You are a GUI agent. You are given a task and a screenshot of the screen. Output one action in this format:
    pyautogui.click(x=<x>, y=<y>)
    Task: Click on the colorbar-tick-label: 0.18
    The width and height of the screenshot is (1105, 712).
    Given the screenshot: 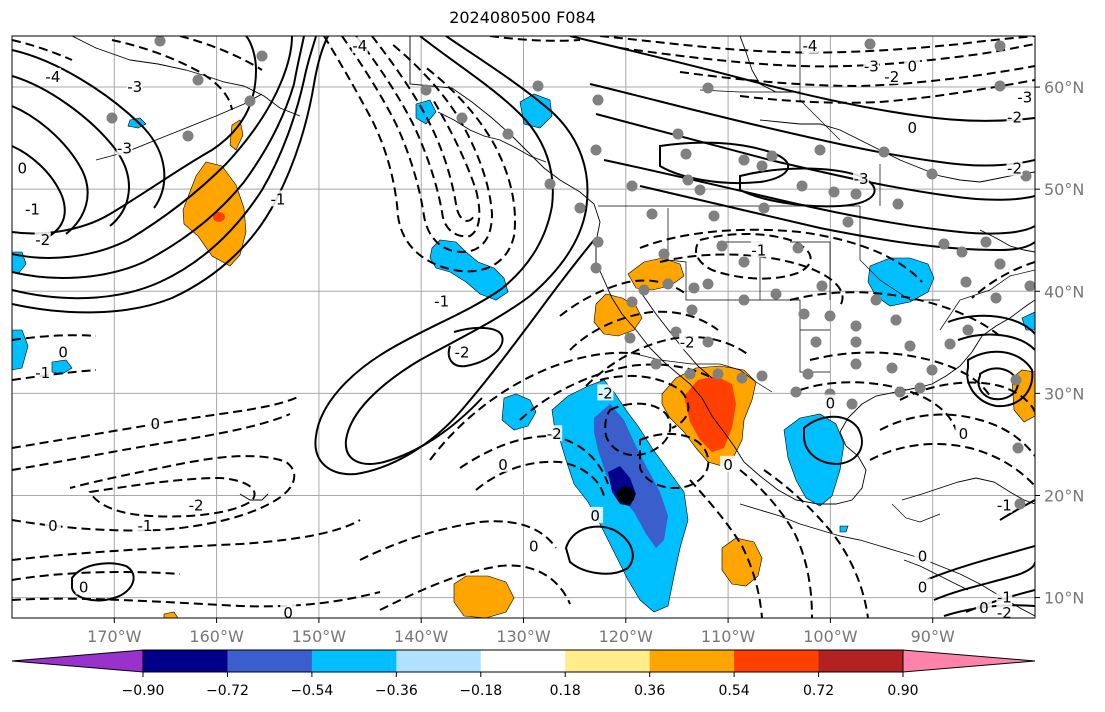 What is the action you would take?
    pyautogui.click(x=565, y=691)
    